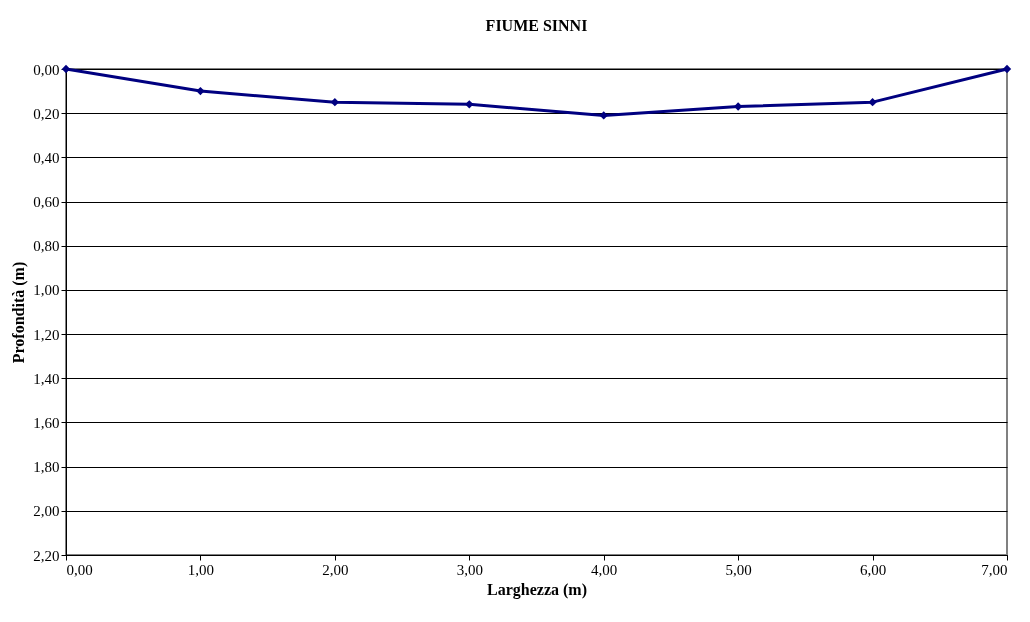 This screenshot has width=1030, height=622. Describe the element at coordinates (46, 555) in the screenshot. I see `y-tick-label: 2,20` at that location.